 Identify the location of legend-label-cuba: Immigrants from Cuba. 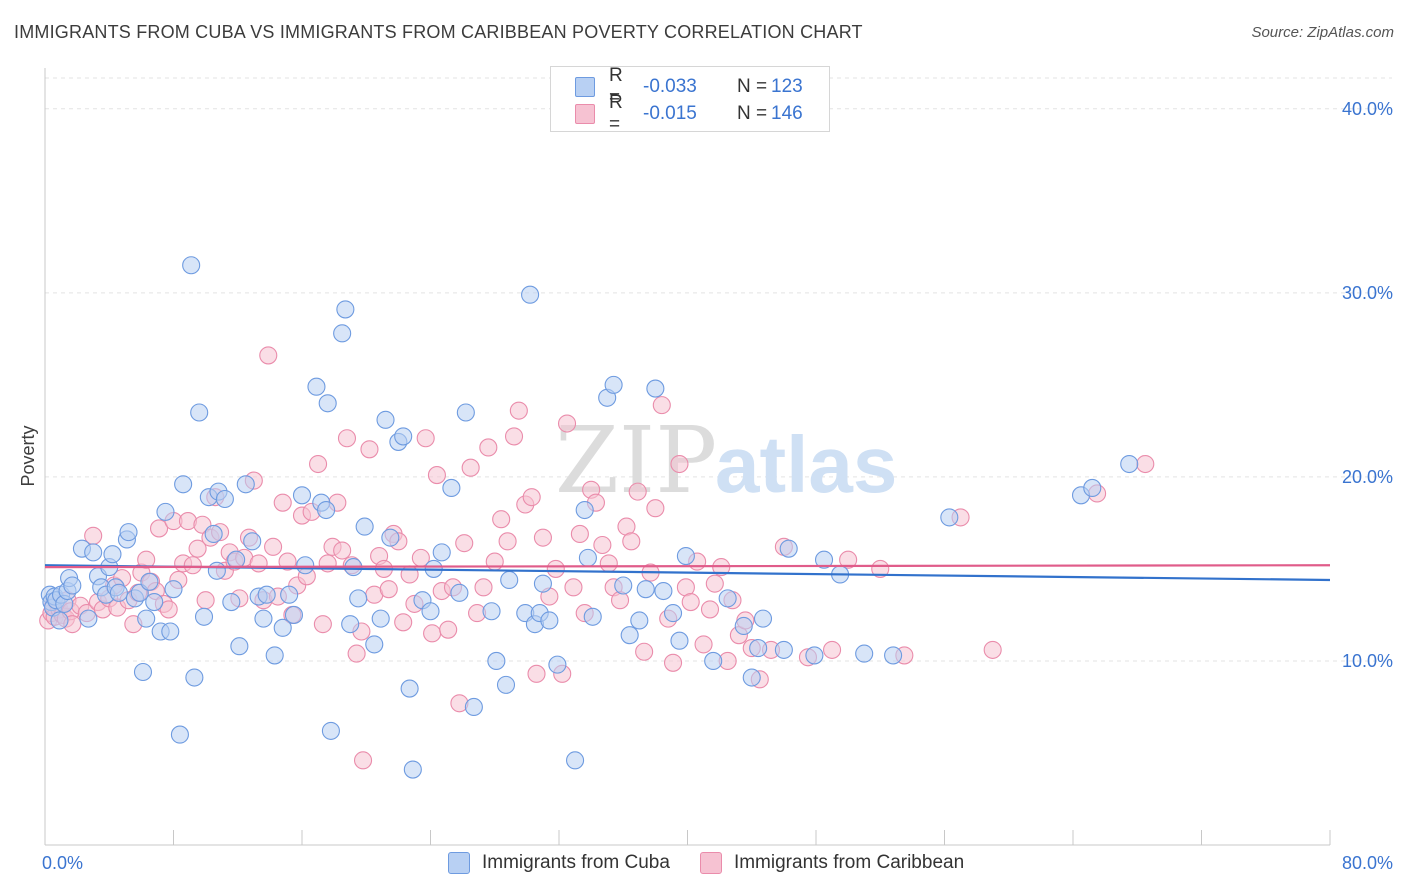
(576, 862).